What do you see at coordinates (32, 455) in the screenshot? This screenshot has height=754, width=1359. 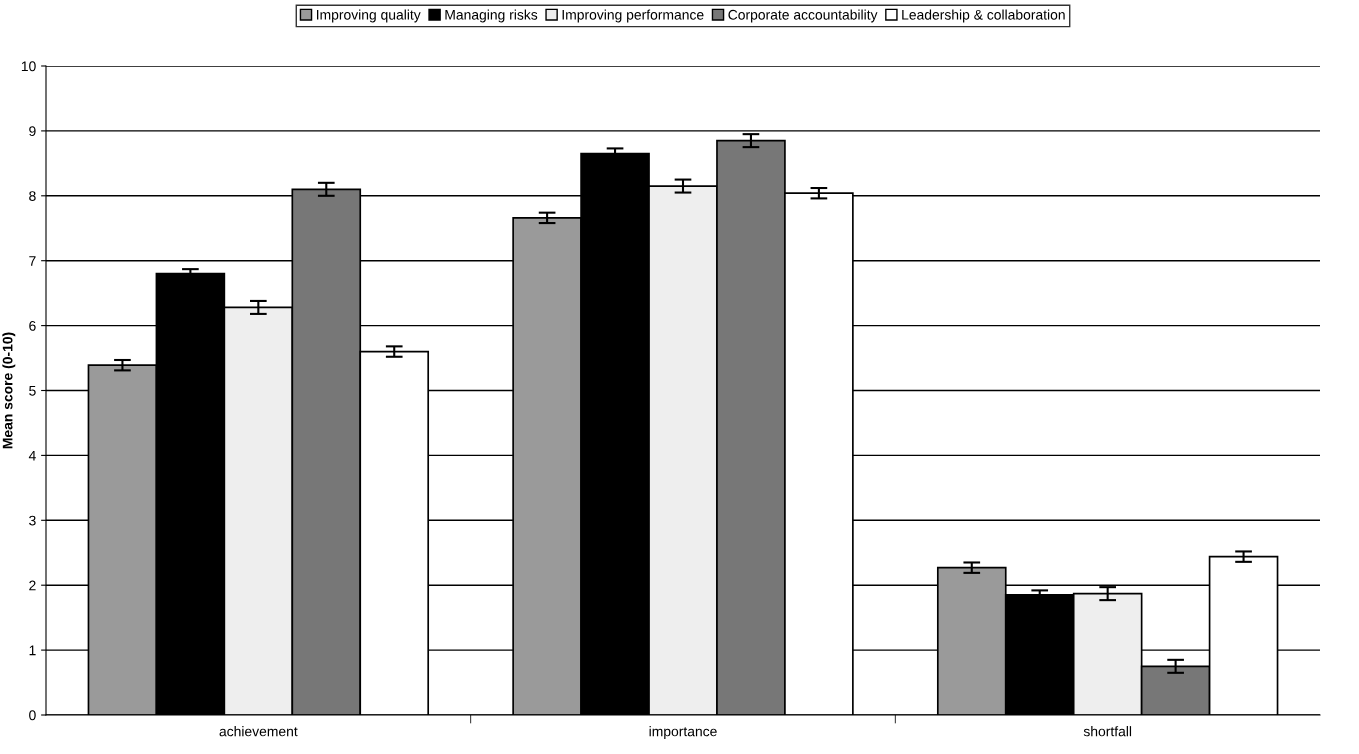 I see `y-tick-label: 4` at bounding box center [32, 455].